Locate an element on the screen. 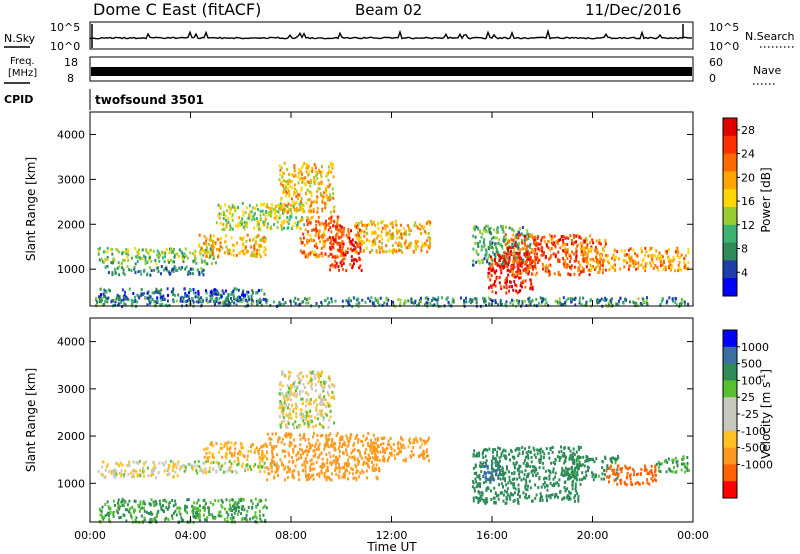  colorbar-tick-label: 24 is located at coordinates (748, 154).